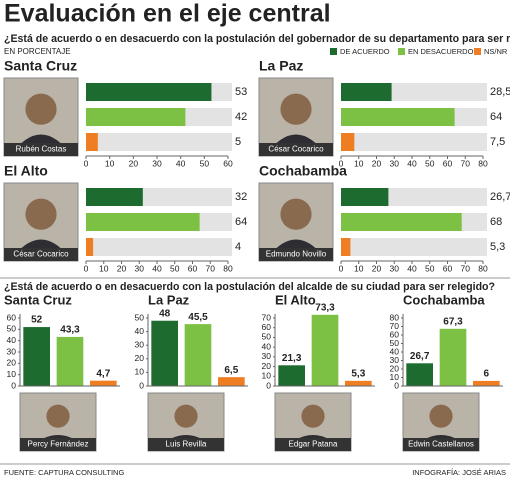 This screenshot has width=510, height=480. I want to click on value-label: 52, so click(37, 320).